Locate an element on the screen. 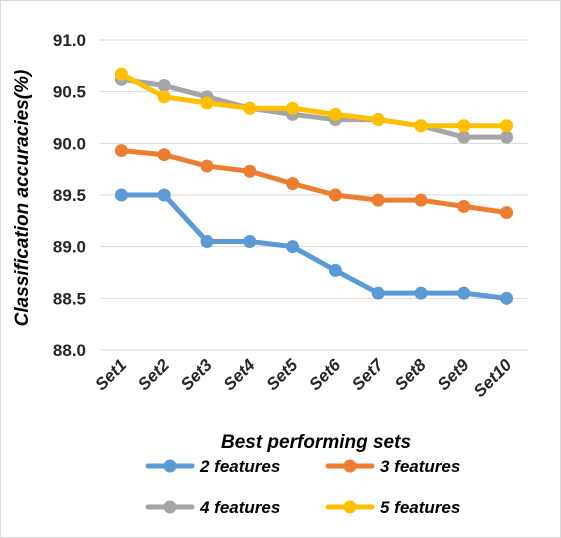  legend-item: 4 features is located at coordinates (212, 507).